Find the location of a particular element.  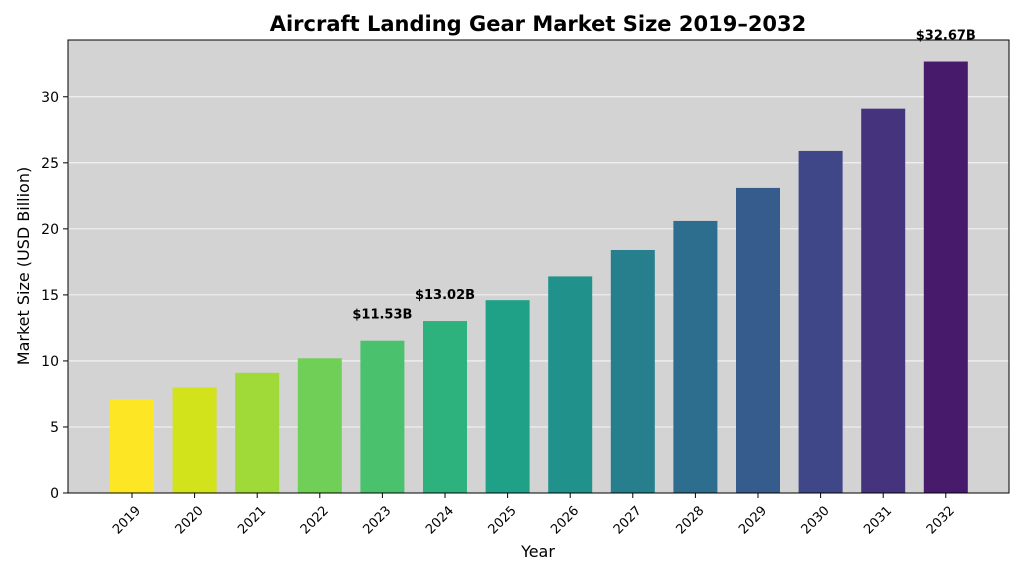

y-tick-label: 20 is located at coordinates (50, 230).